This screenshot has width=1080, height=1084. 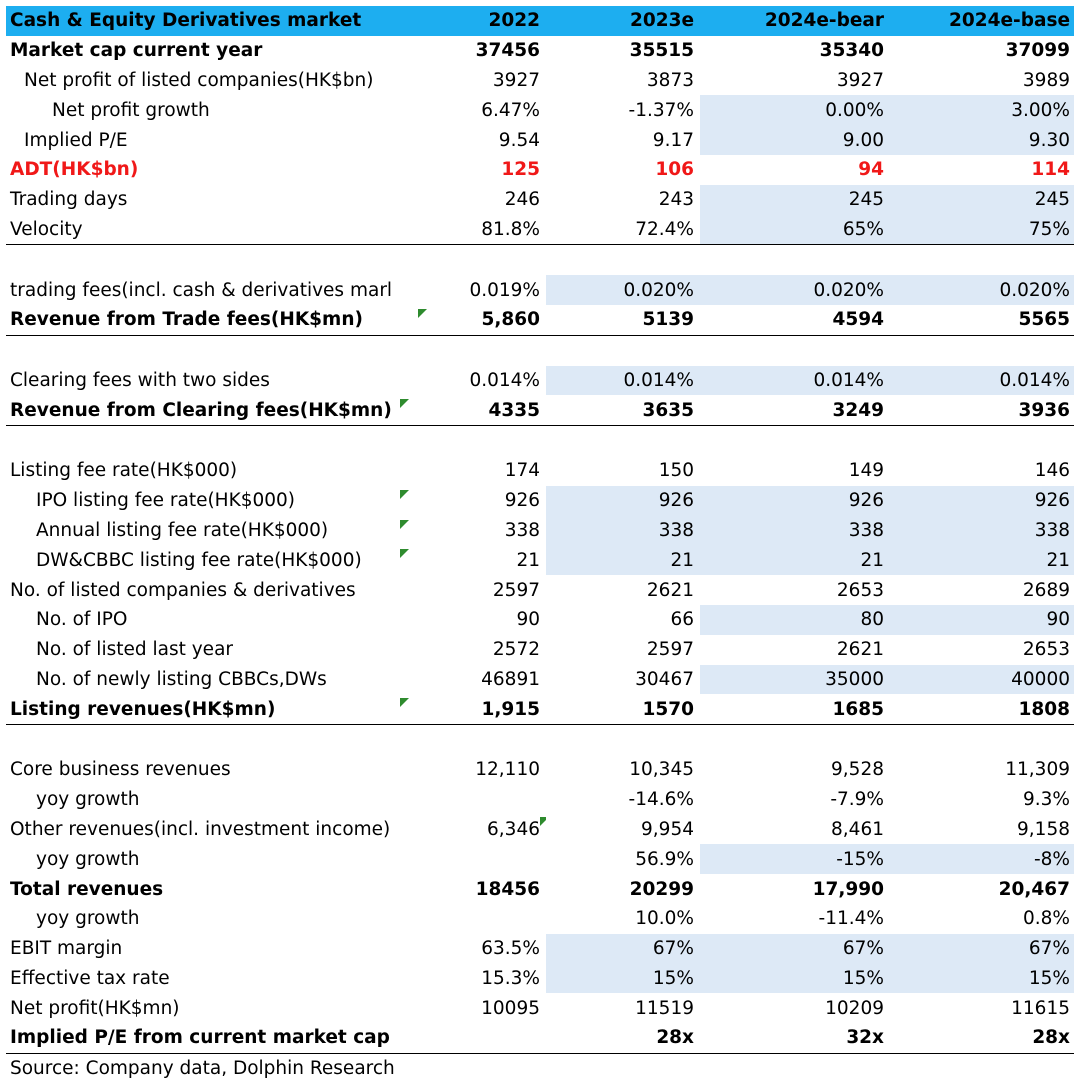 I want to click on value-2024e-base: 11,309, so click(x=1037, y=770).